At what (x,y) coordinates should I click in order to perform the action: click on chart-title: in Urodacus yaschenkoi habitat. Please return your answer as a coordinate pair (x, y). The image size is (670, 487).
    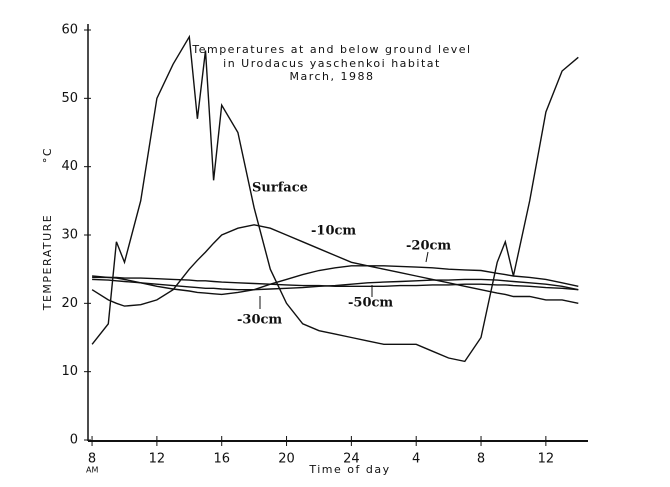
    Looking at the image, I should click on (332, 63).